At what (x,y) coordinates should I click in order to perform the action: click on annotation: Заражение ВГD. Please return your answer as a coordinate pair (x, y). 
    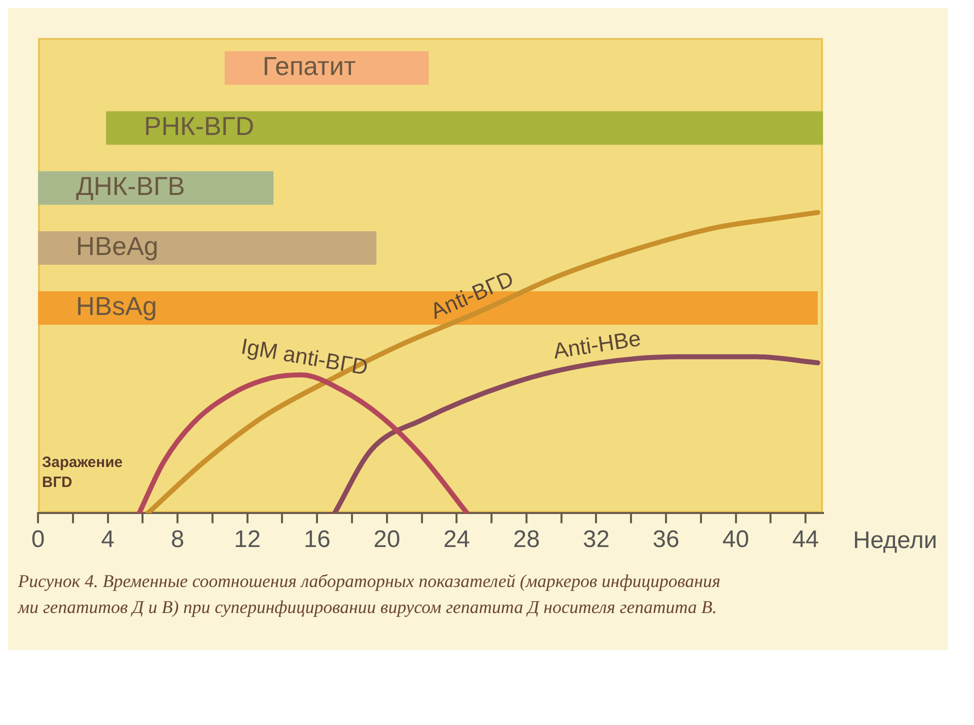
    Looking at the image, I should click on (82, 473).